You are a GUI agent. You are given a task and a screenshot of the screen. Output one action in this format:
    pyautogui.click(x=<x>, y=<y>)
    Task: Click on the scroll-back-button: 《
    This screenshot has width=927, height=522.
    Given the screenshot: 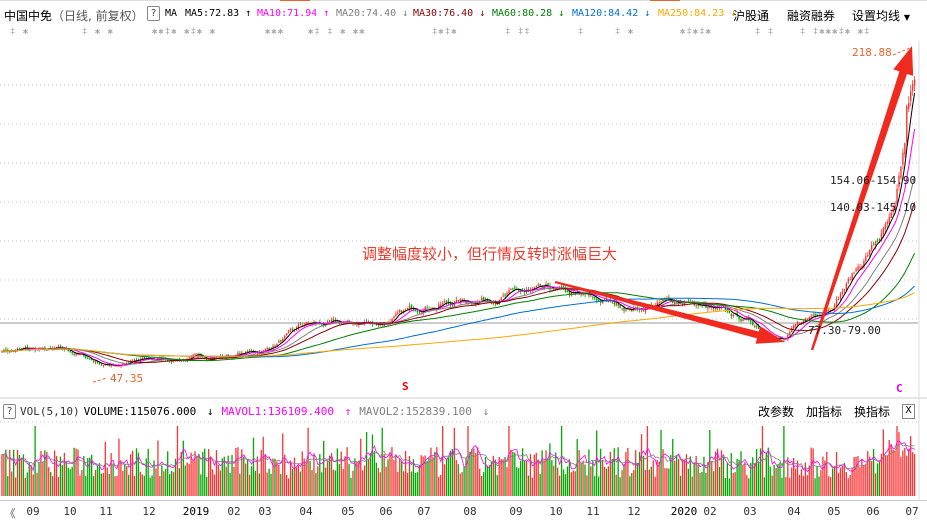 What is the action you would take?
    pyautogui.click(x=10, y=513)
    